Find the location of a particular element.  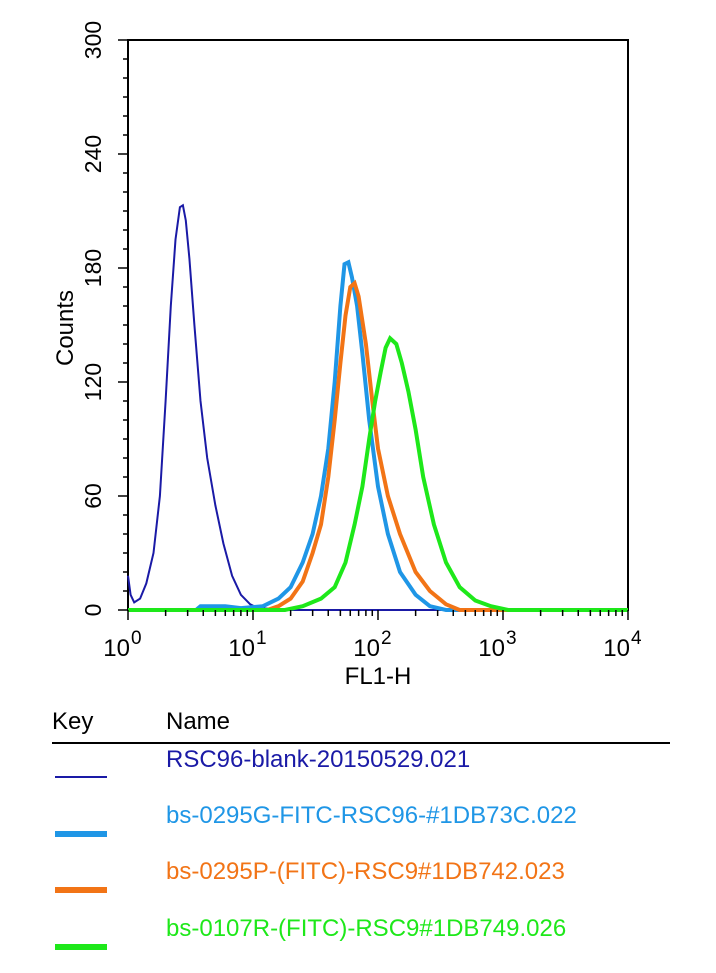

x-tick-label-exponent: 4 is located at coordinates (636, 638).